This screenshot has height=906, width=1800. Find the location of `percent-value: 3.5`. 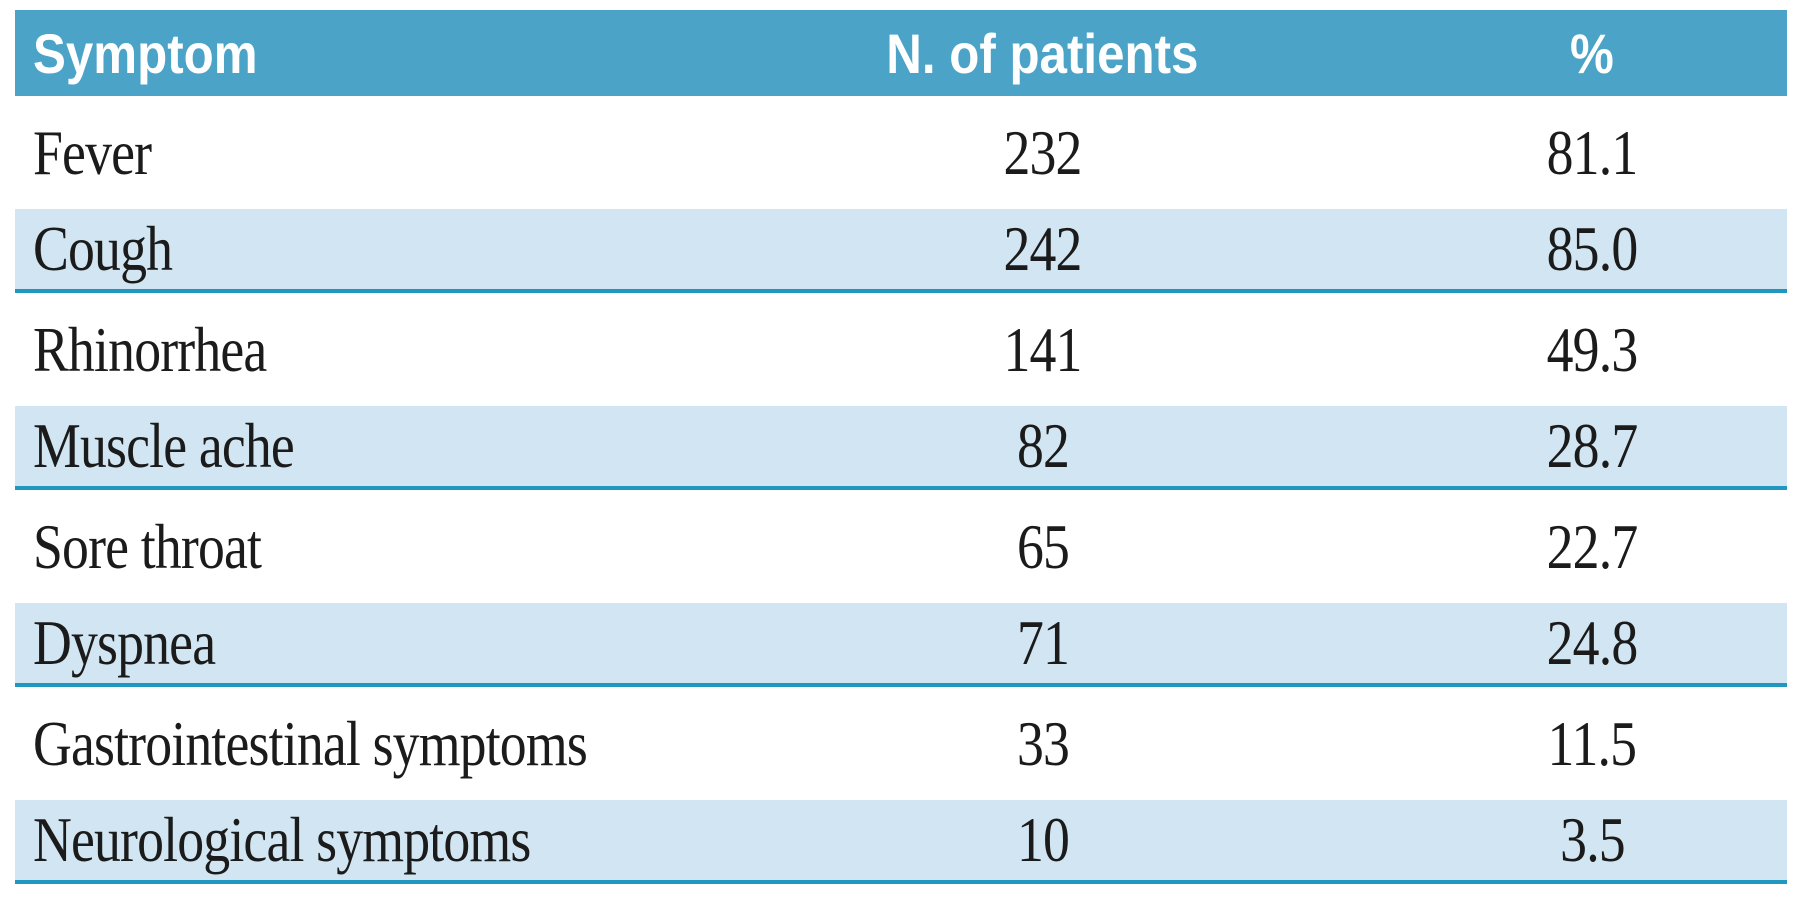

percent-value: 3.5 is located at coordinates (1592, 839).